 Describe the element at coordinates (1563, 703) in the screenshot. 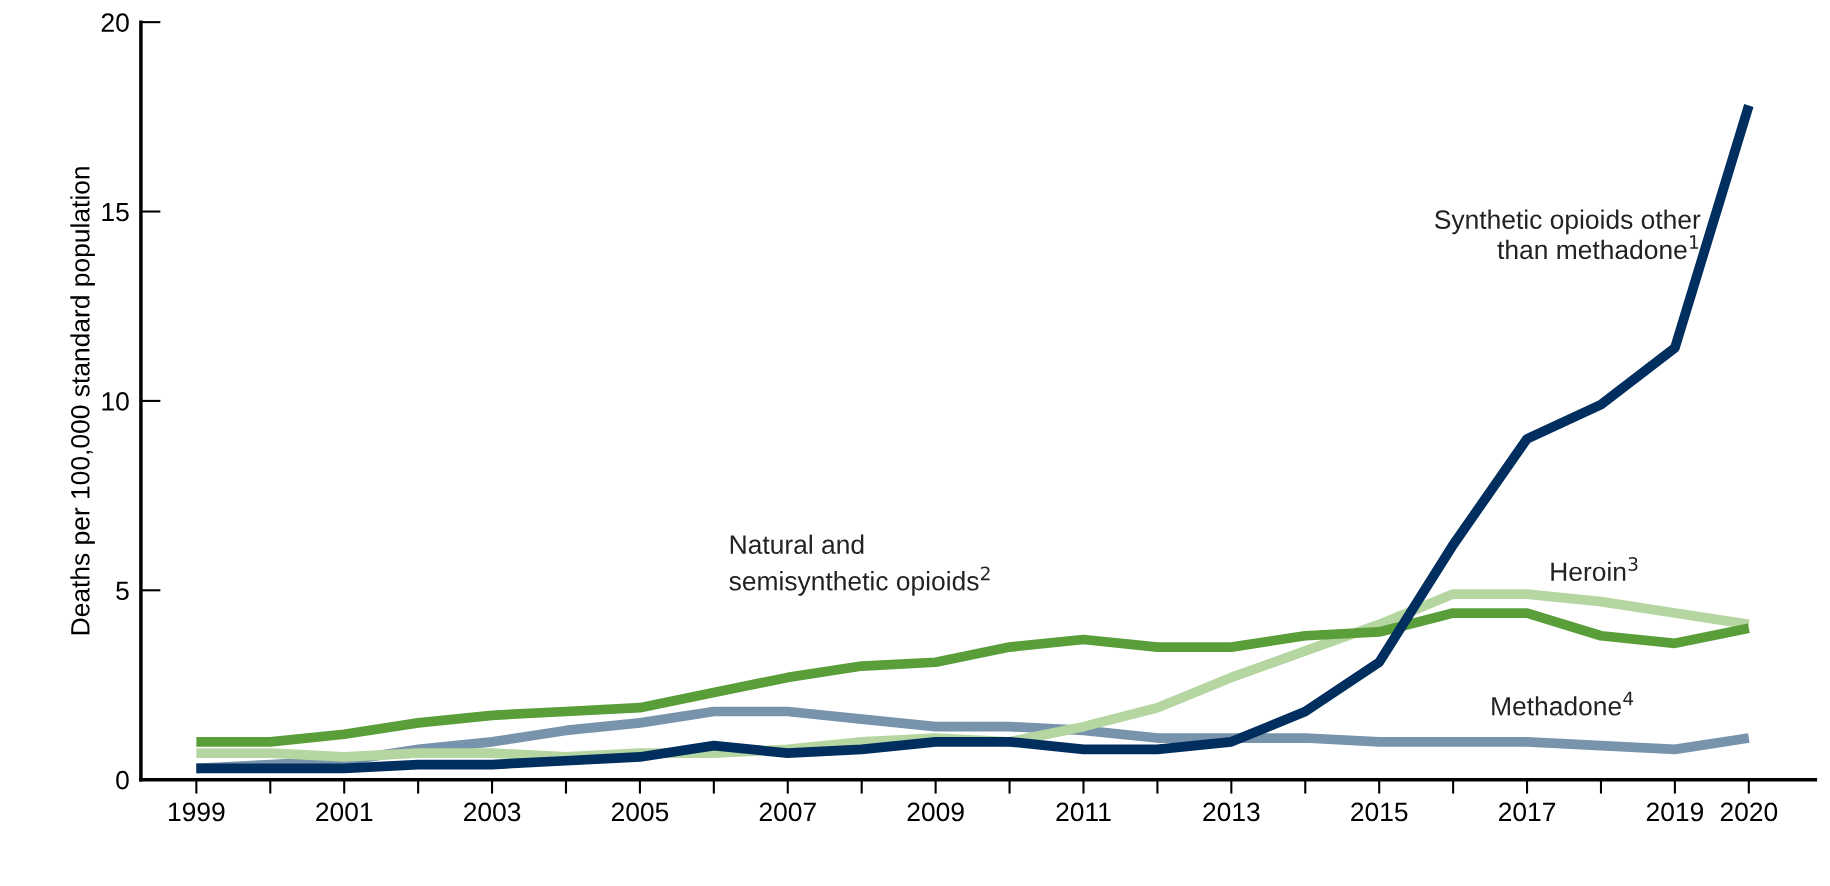

I see `series-label: Methadone$^{4}$` at that location.